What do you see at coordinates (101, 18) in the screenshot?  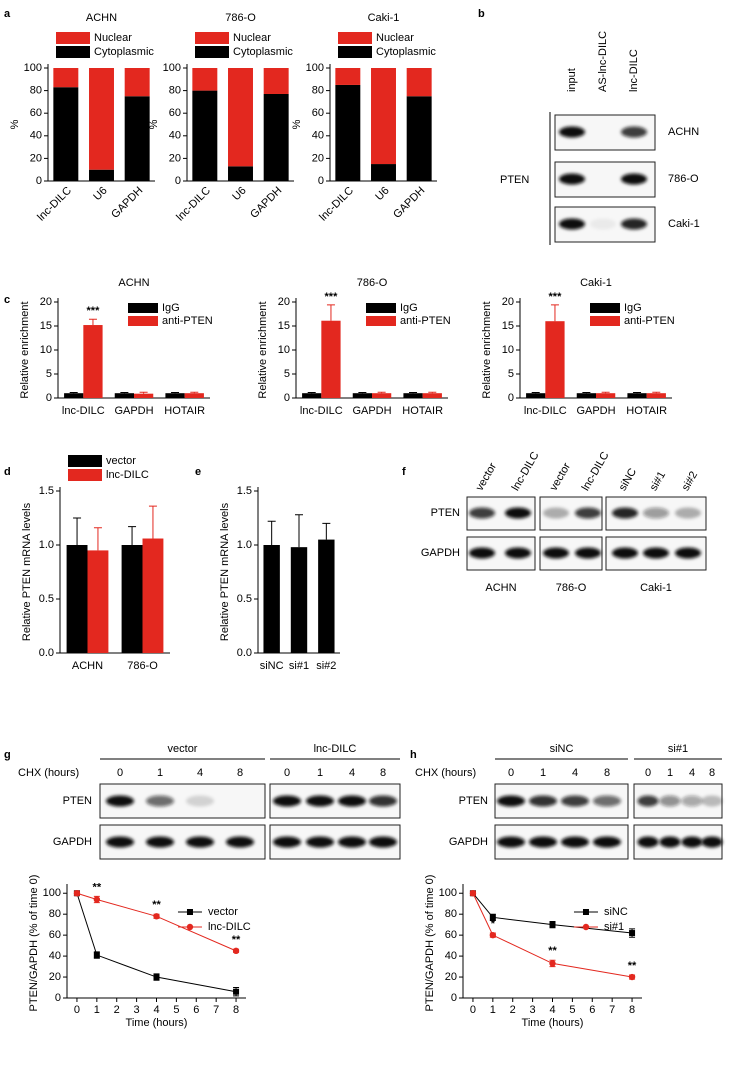 I see `chart-title: ACHN` at bounding box center [101, 18].